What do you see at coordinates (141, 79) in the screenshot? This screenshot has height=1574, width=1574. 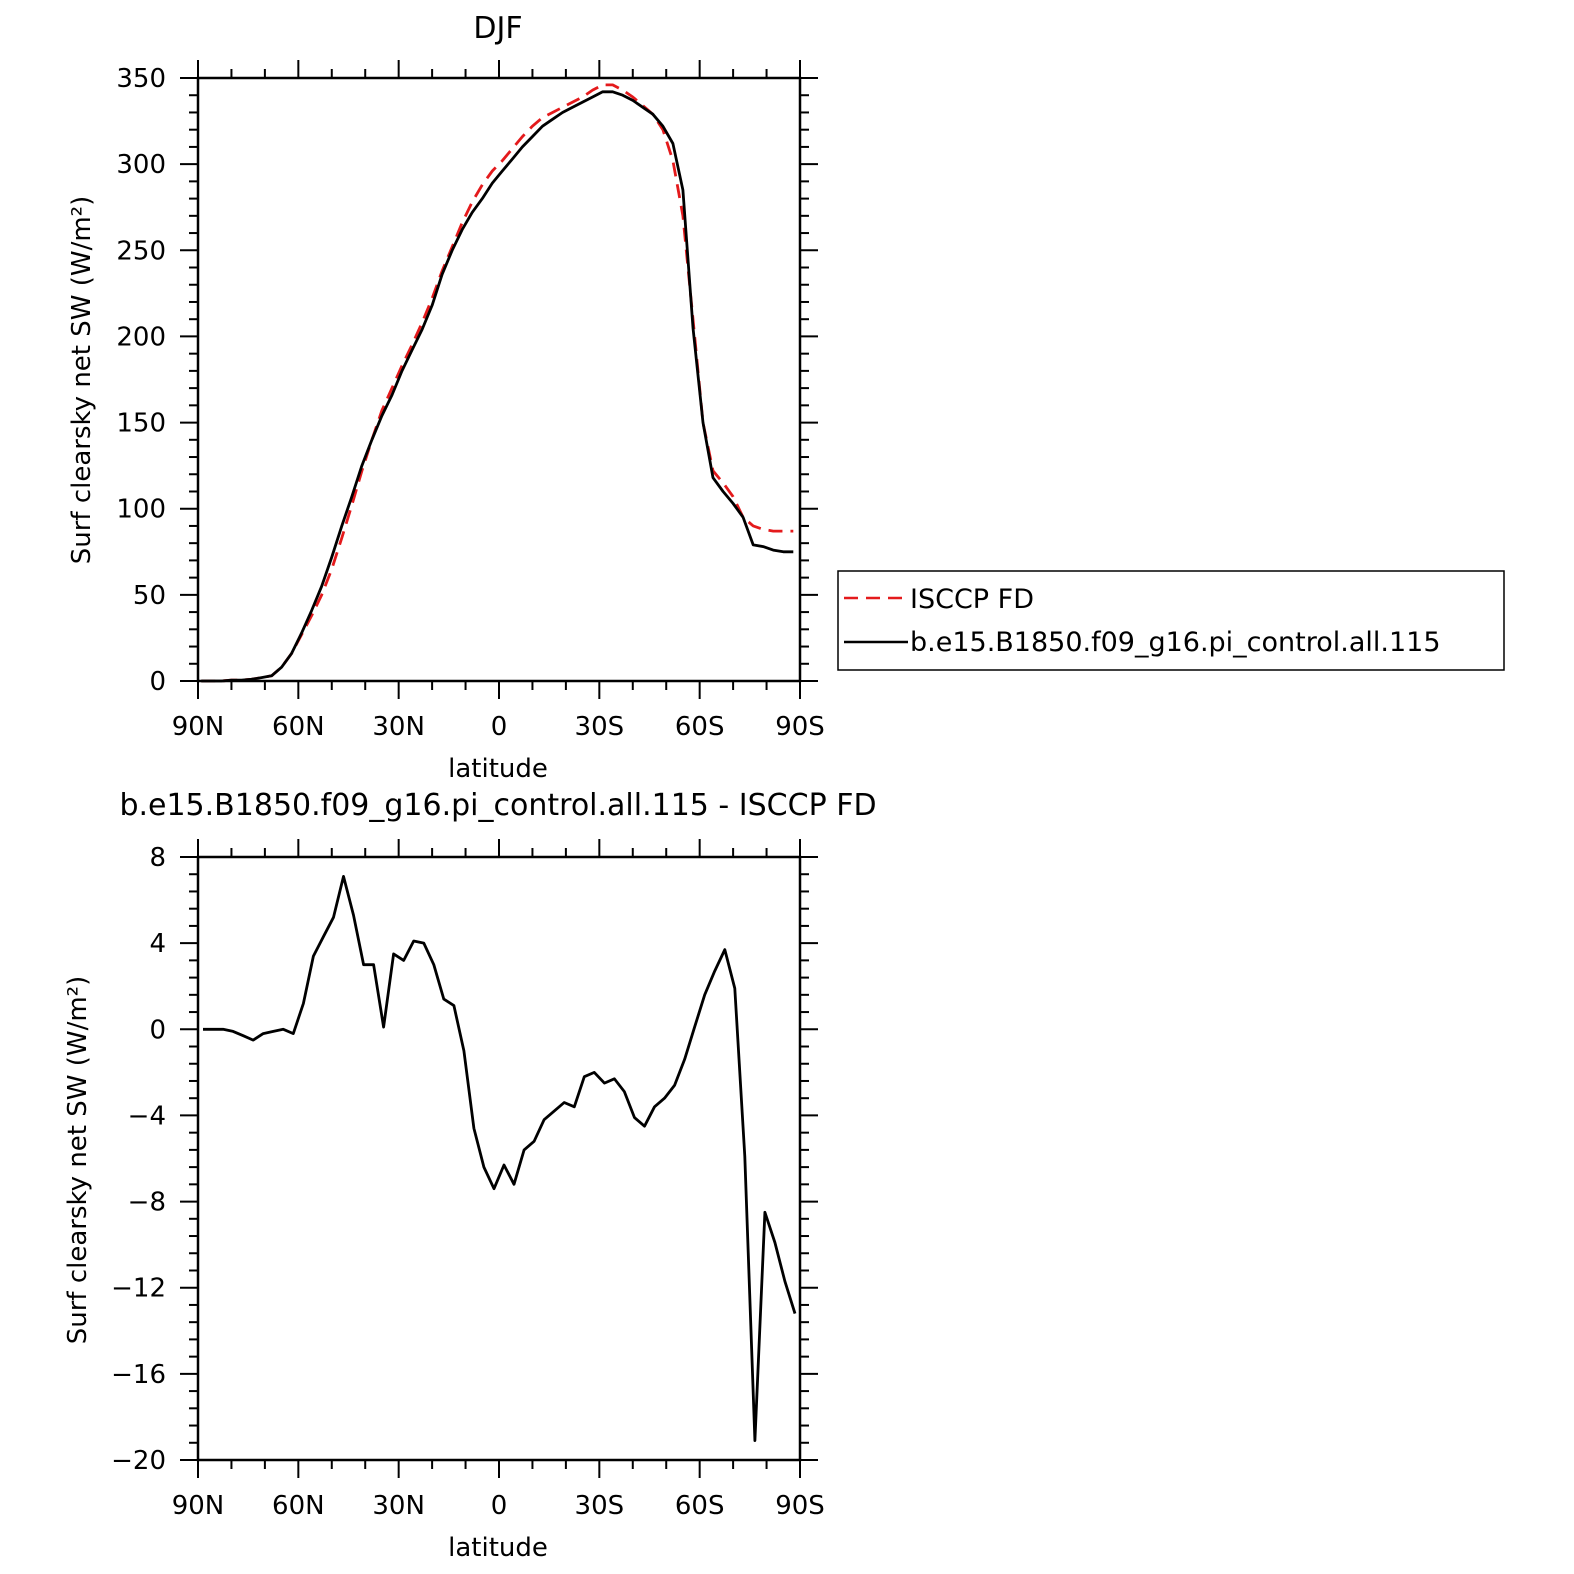 I see `y-tick-label: 350` at bounding box center [141, 79].